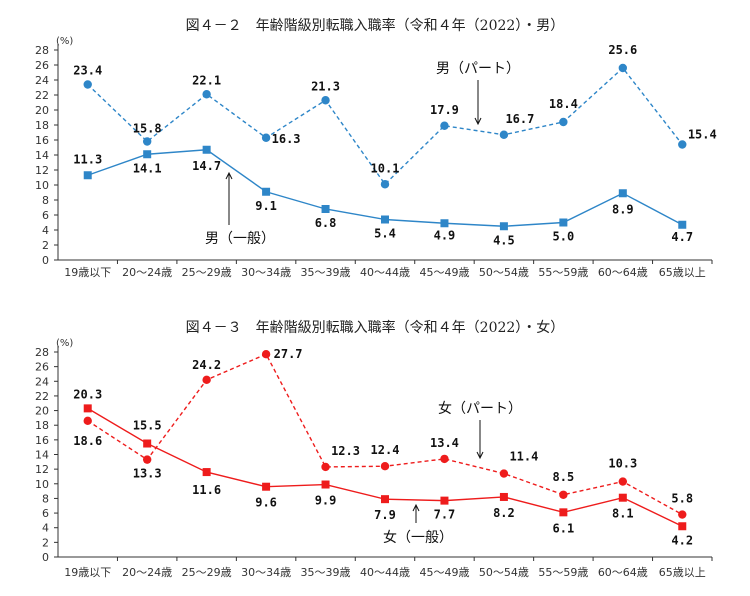  I want to click on male-y-tick-label: 12, so click(42, 170).